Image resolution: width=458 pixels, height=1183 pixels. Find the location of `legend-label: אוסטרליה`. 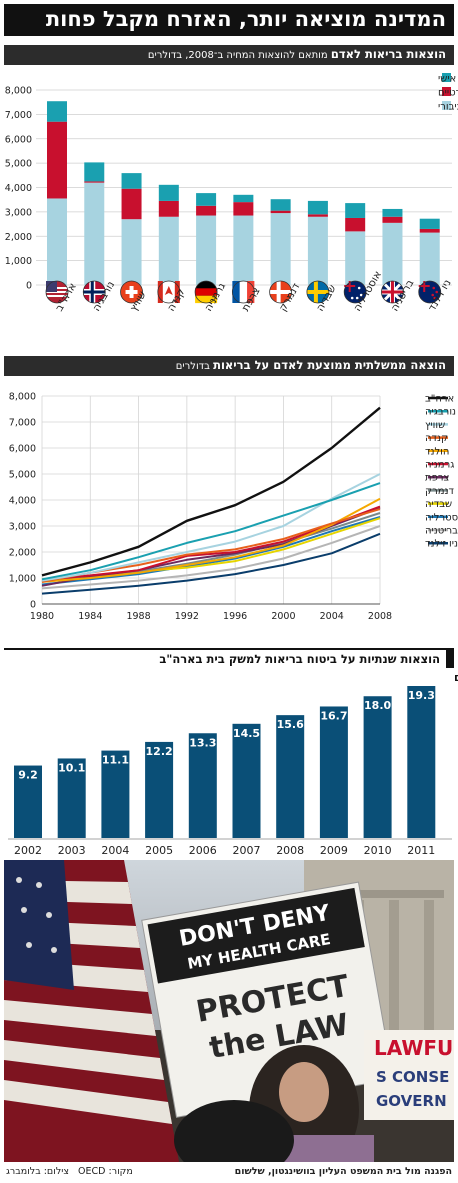

legend-label: אוסטרליה is located at coordinates (441, 517).